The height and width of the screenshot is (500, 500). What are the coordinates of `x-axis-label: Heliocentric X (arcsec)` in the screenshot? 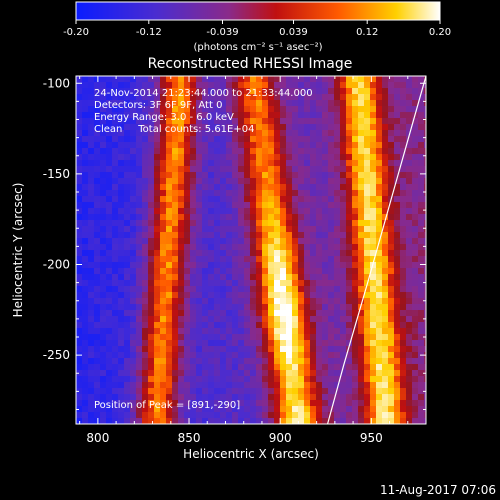 It's located at (251, 454).